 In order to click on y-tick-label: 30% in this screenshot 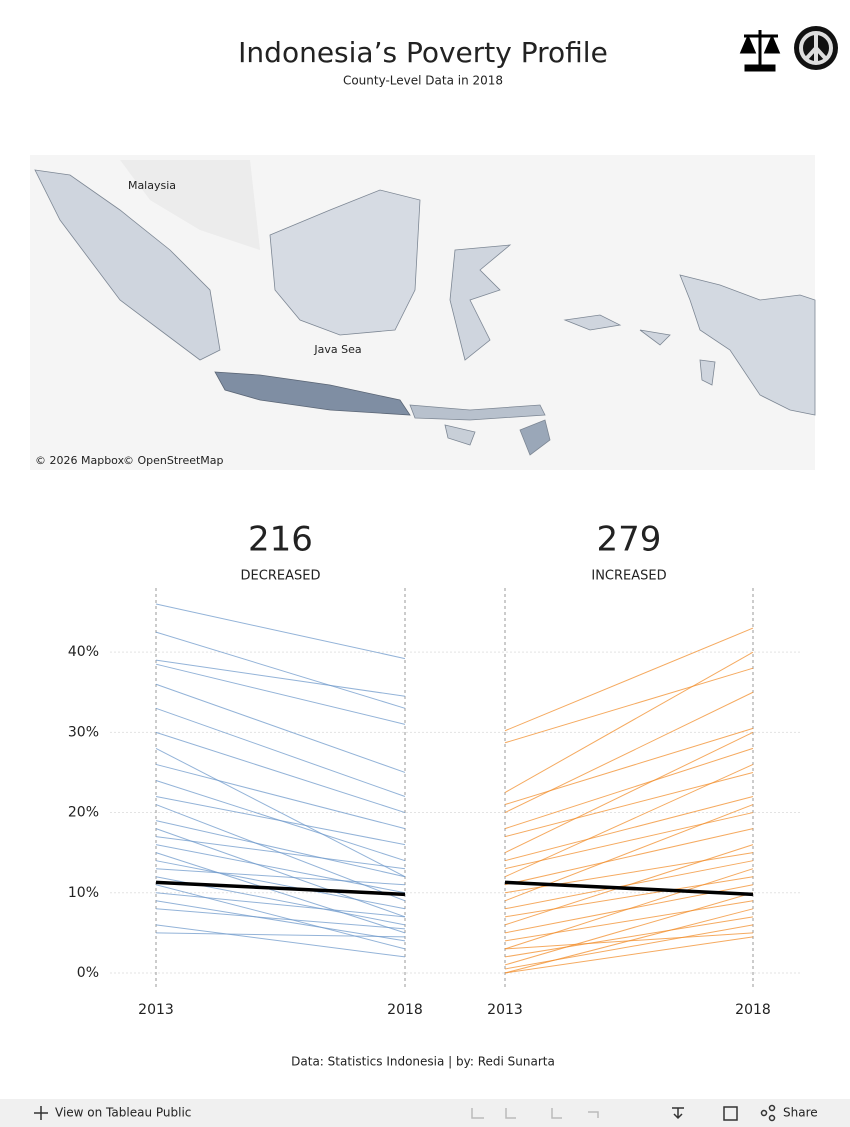, I will do `click(83, 732)`.